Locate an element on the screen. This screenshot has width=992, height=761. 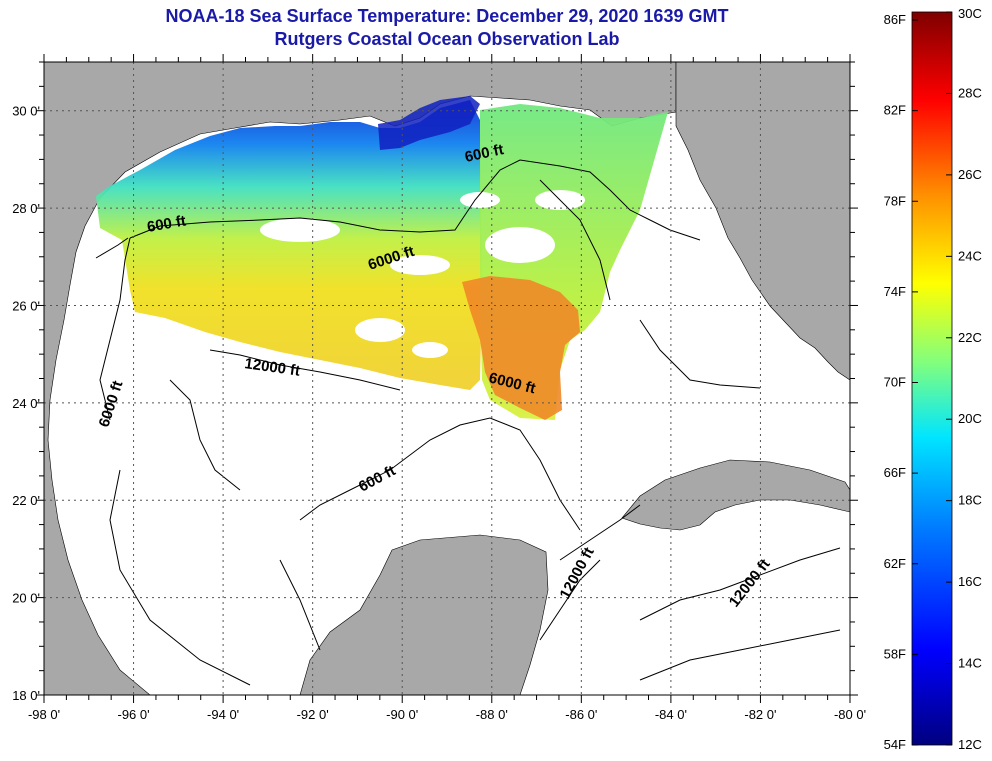
colorbar-c-label: 30C is located at coordinates (970, 13).